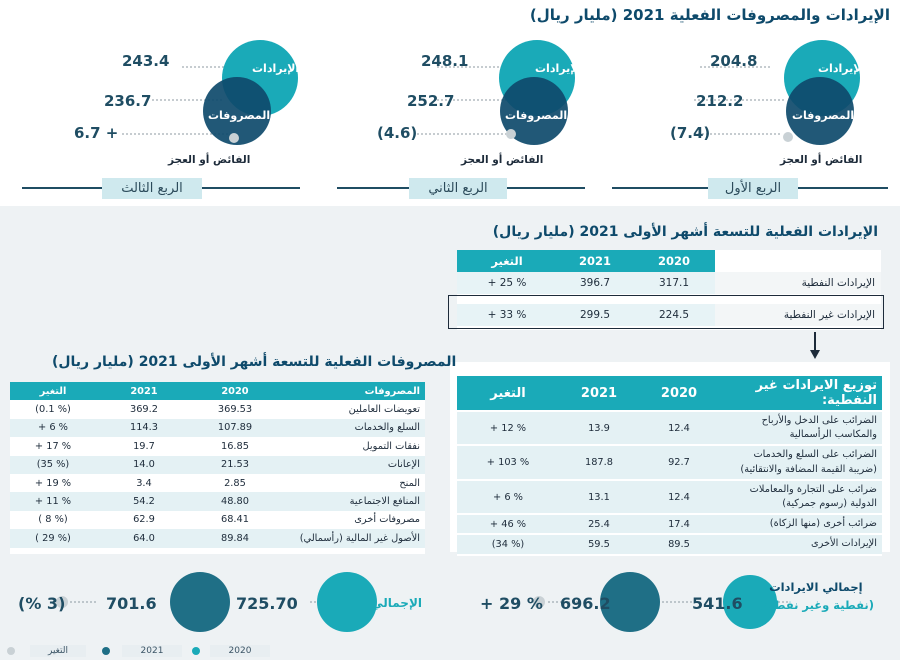  I want to click on row-label: تعويضات العاملين, so click(351, 409).